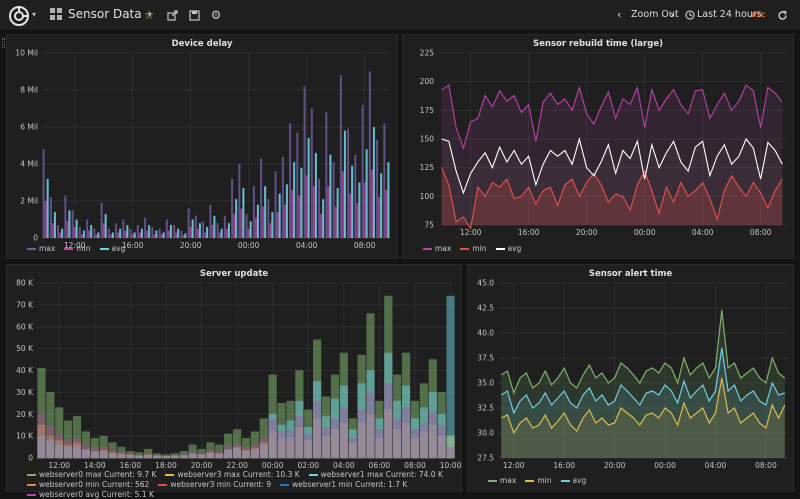 The width and height of the screenshot is (800, 499). I want to click on gear-icon: ⚙, so click(216, 15).